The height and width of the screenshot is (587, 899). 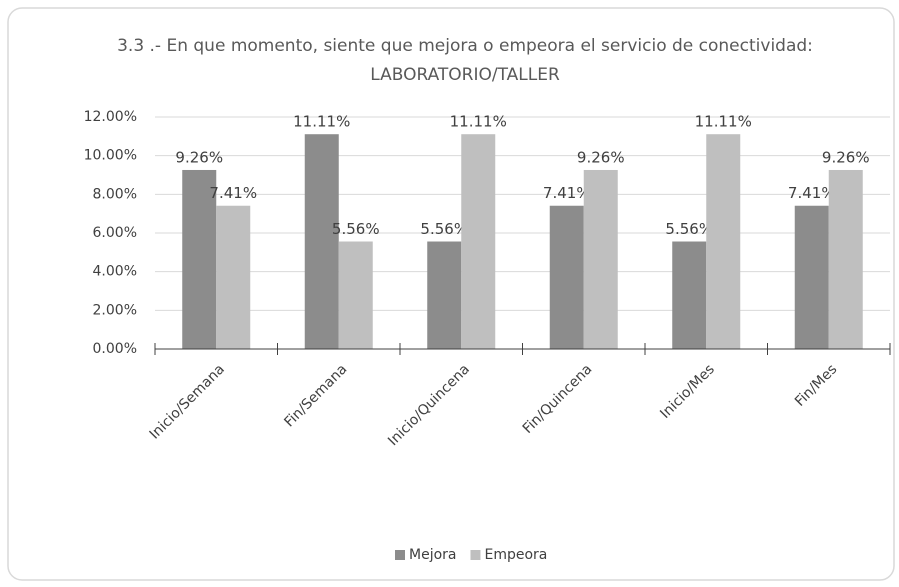 I want to click on y-tick-label: 0.00%, so click(x=115, y=349).